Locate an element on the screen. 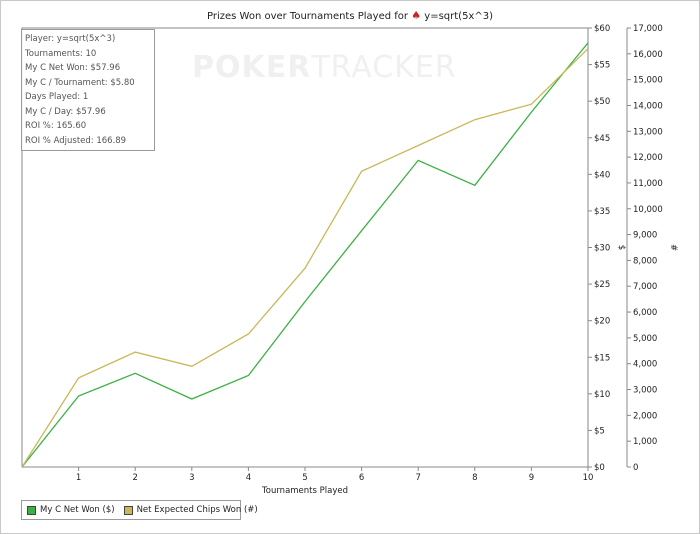  y-right-tick-label: 4,000 is located at coordinates (645, 365).